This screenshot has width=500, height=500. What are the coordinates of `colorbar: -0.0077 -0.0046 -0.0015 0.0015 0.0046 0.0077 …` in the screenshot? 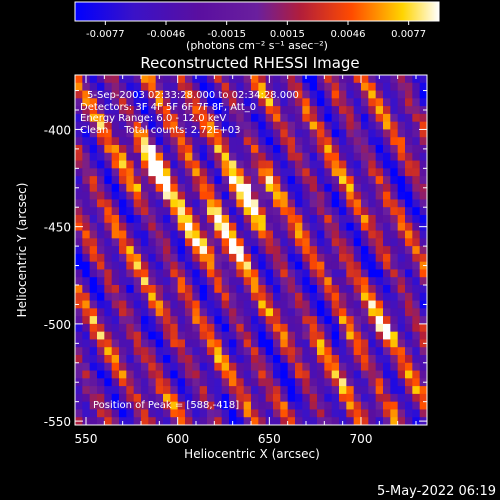 It's located at (257, 26).